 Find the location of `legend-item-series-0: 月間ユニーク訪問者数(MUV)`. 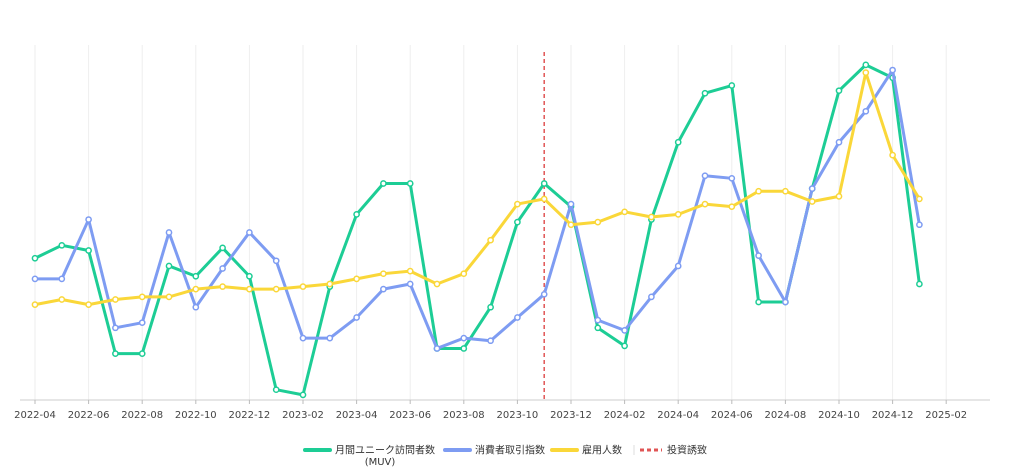

legend-item-series-0: 月間ユニーク訪問者数(MUV) is located at coordinates (369, 456).